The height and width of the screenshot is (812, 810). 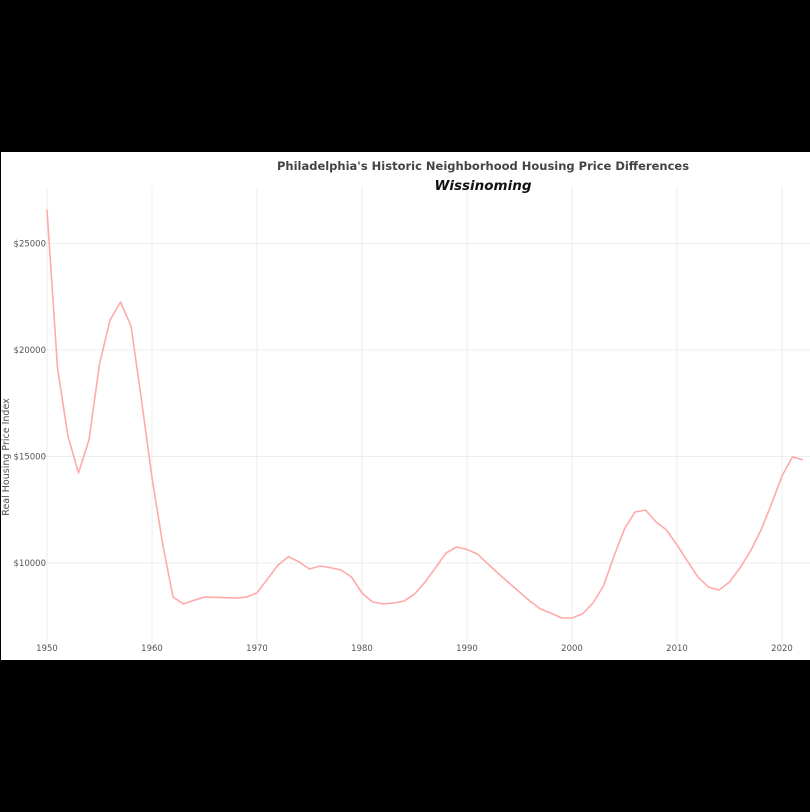 I want to click on y-tick-label: $15000, so click(x=30, y=458).